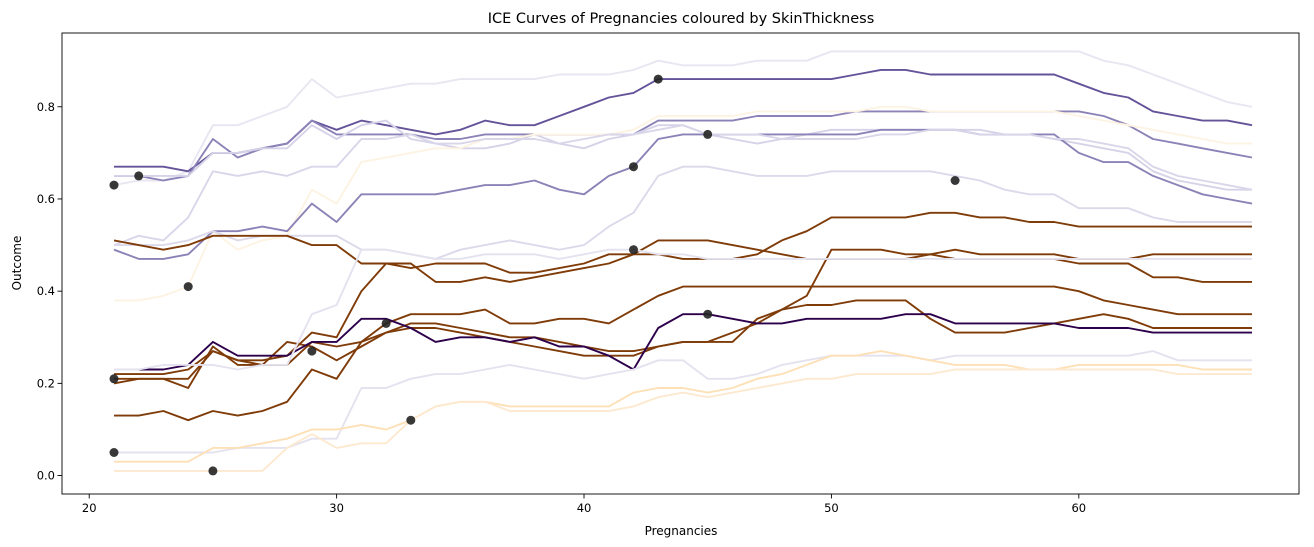  What do you see at coordinates (1078, 508) in the screenshot?
I see `x-tick-label: 60` at bounding box center [1078, 508].